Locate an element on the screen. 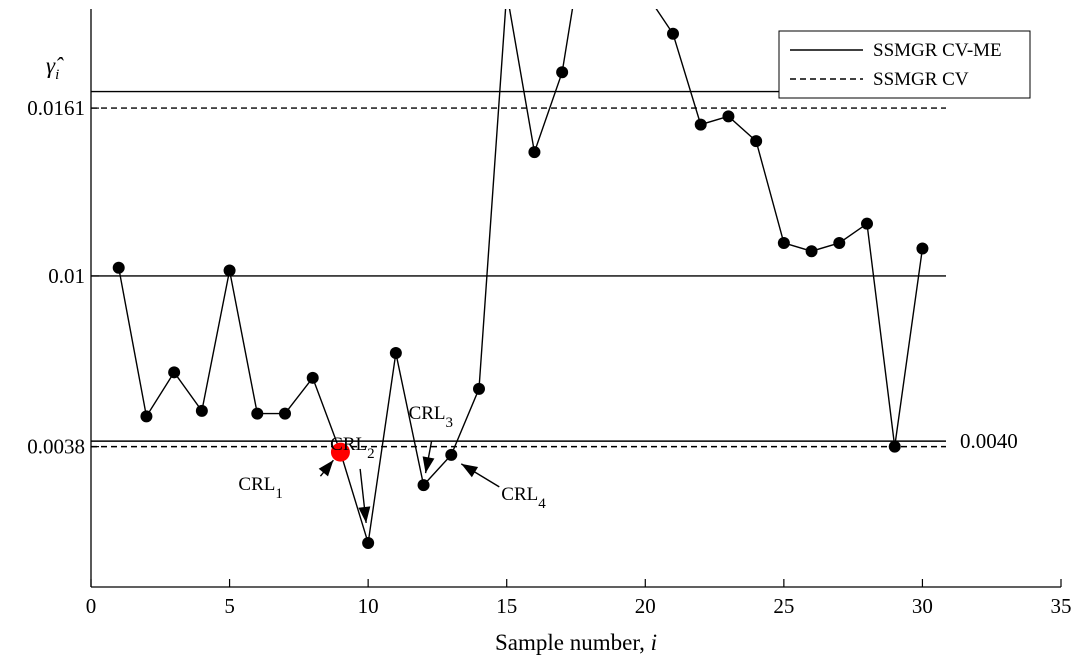  y-ticks: 0.0038 0.01 0.0161 is located at coordinates (63, 277).